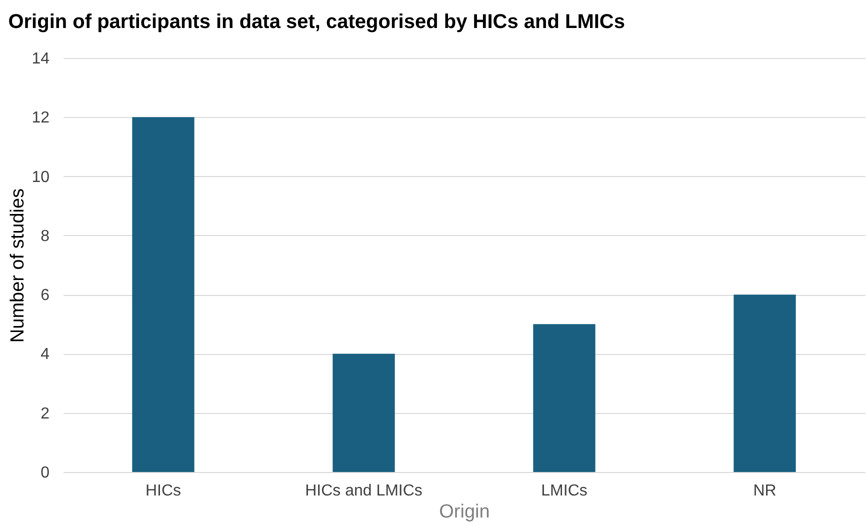 The height and width of the screenshot is (525, 867). I want to click on x-axis-title: Origin, so click(464, 512).